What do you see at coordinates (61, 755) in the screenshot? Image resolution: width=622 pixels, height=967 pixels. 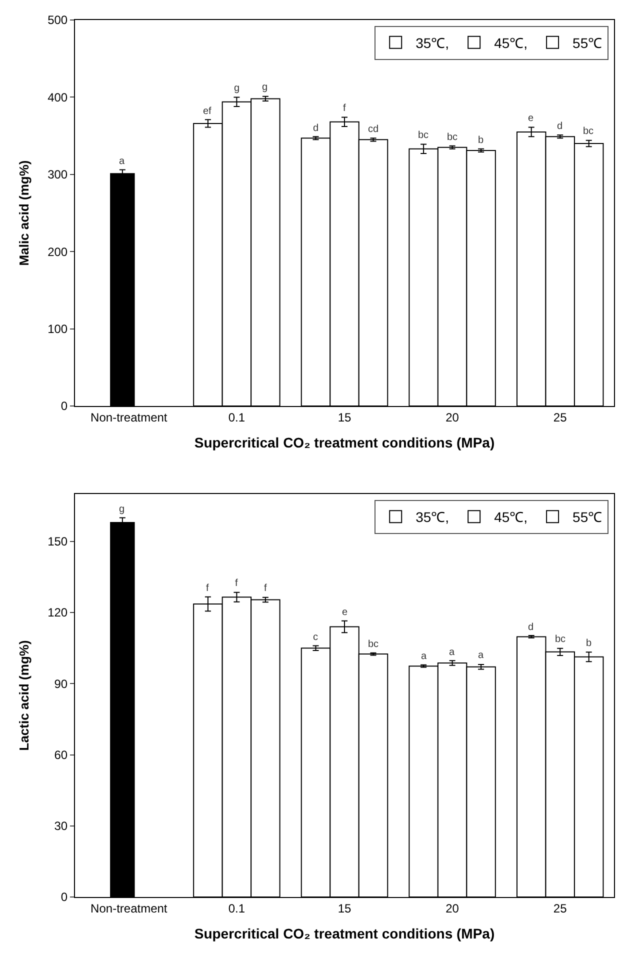 I see `y-tick-label: 60` at bounding box center [61, 755].